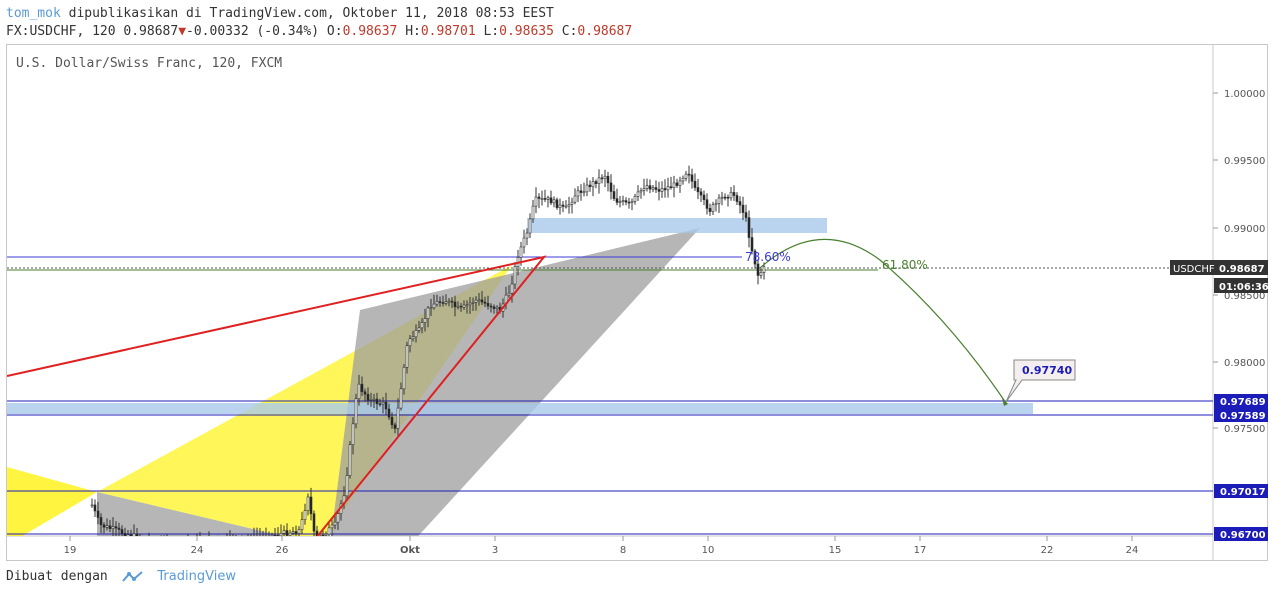 This screenshot has height=598, width=1274. What do you see at coordinates (196, 576) in the screenshot?
I see `tradingview-brand-link: TradingView` at bounding box center [196, 576].